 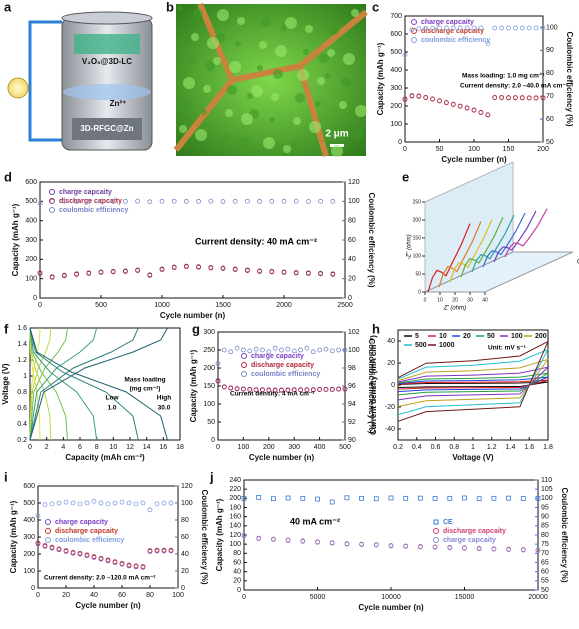 I want to click on y2-tick-label: 98, so click(x=352, y=368).